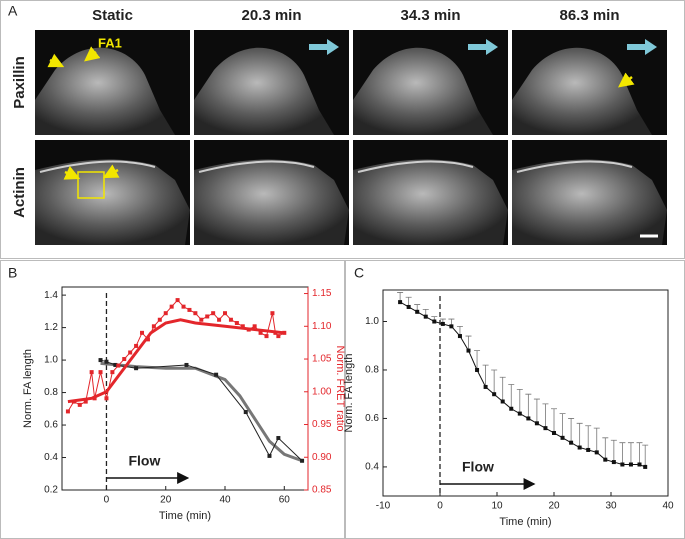 The image size is (685, 539). I want to click on series-line, so click(201, 410).